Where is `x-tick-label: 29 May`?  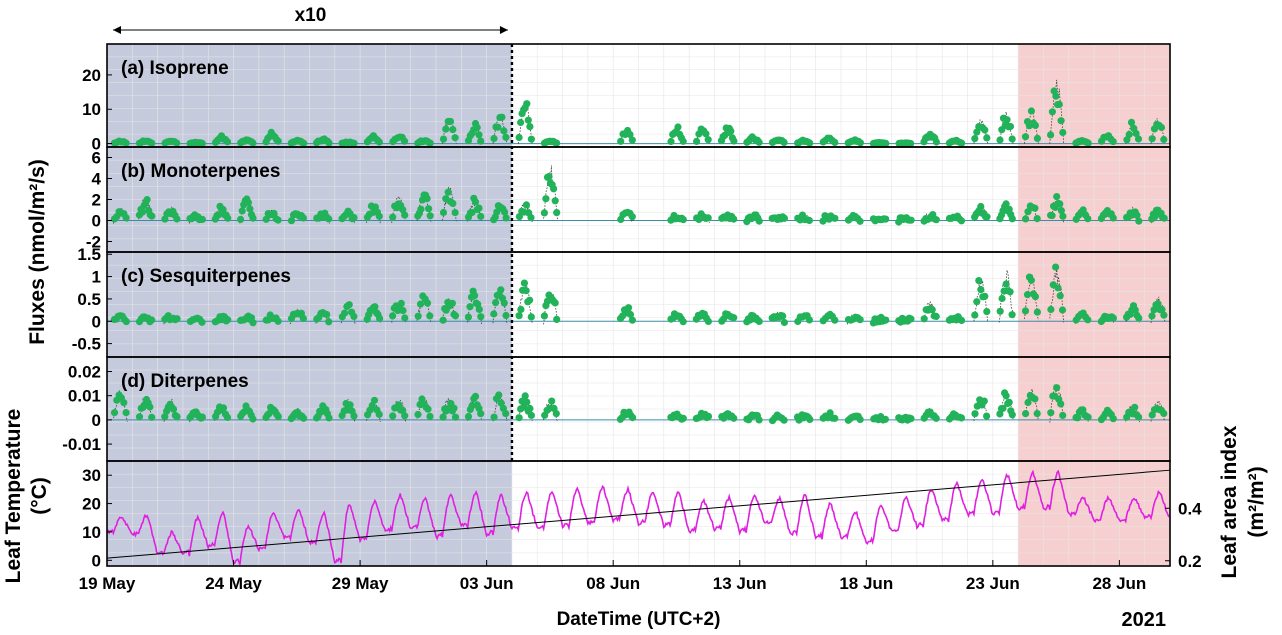
x-tick-label: 29 May is located at coordinates (360, 583).